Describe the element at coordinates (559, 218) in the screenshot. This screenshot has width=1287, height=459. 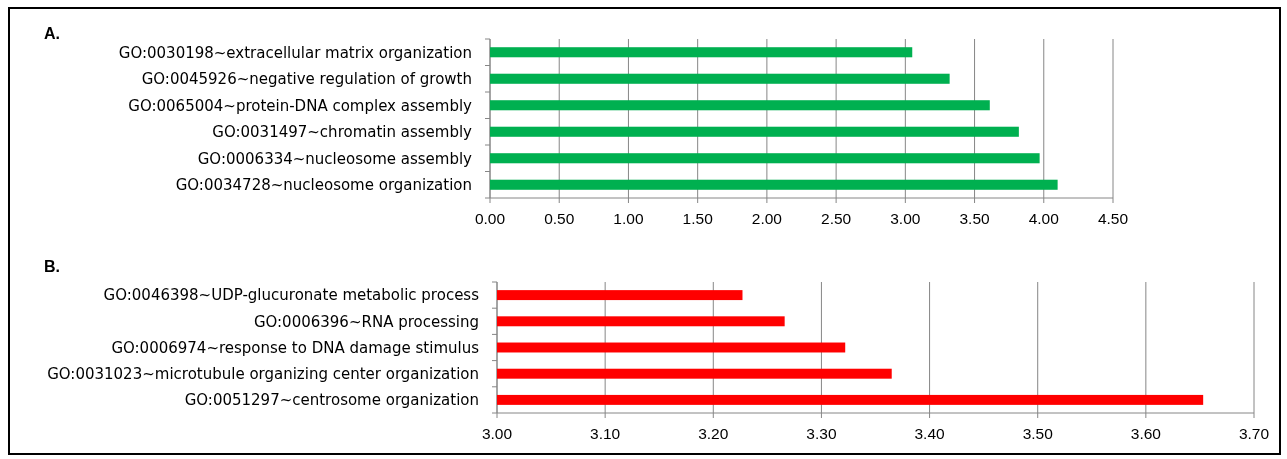
I see `x-tick-label: 0.50` at that location.